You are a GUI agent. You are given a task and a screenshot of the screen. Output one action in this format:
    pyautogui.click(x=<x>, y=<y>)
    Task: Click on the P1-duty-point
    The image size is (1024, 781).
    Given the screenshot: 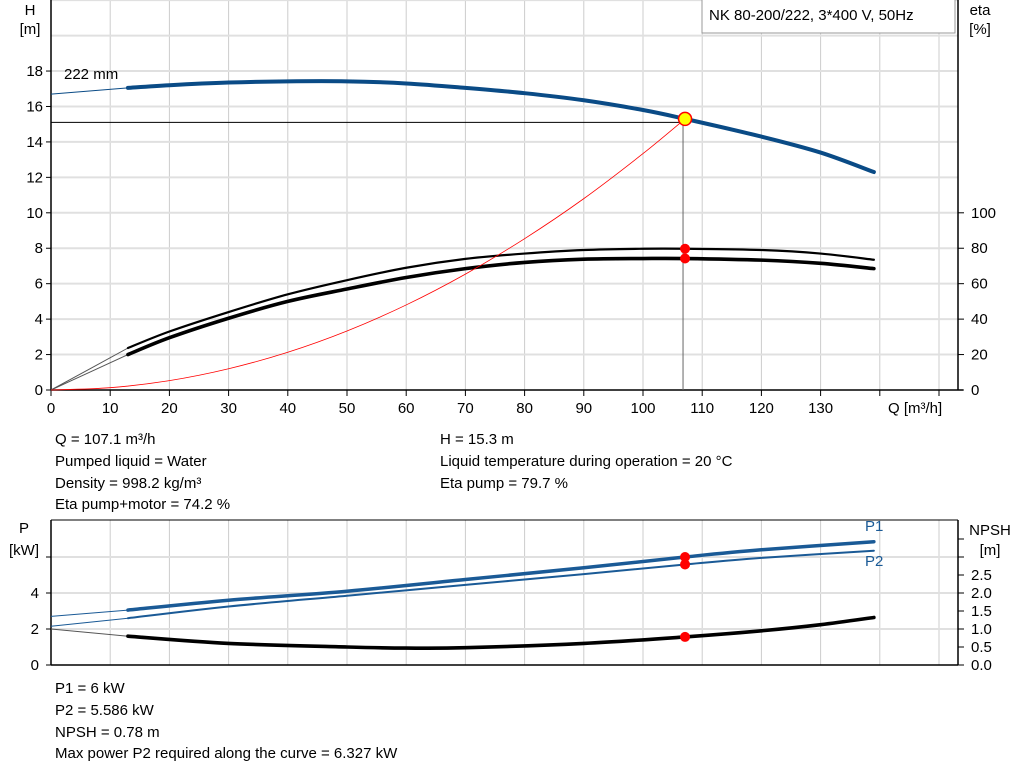 What is the action you would take?
    pyautogui.click(x=685, y=557)
    